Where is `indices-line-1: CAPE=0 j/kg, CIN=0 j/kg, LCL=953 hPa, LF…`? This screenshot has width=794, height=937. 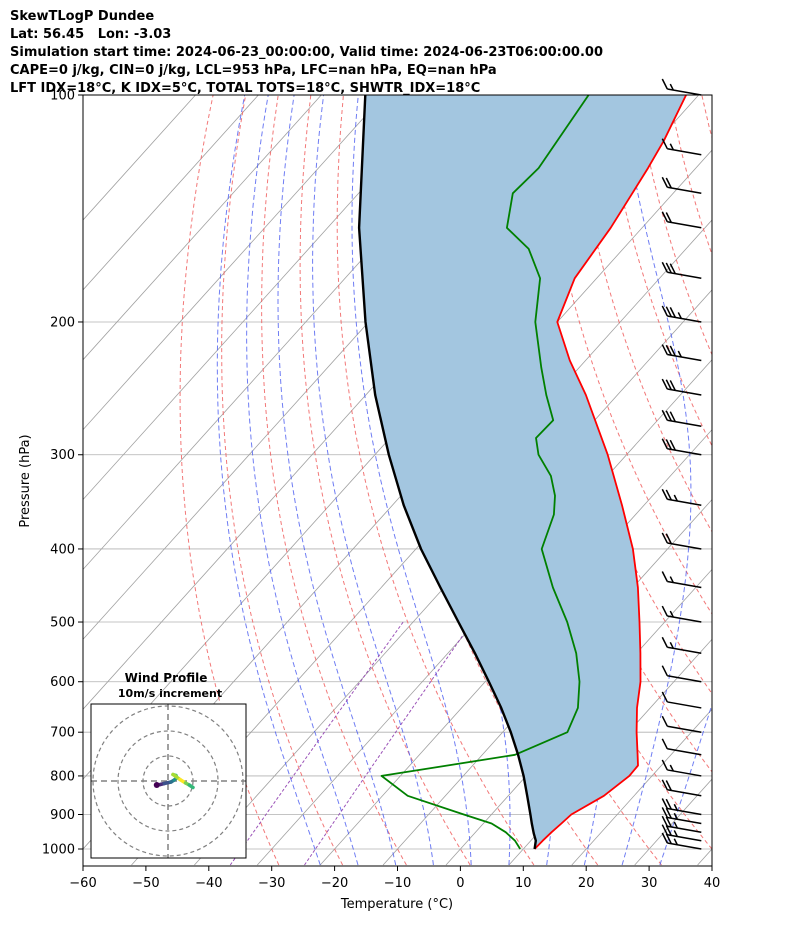 indices-line-1: CAPE=0 j/kg, CIN=0 j/kg, LCL=953 hPa, LF… is located at coordinates (253, 70).